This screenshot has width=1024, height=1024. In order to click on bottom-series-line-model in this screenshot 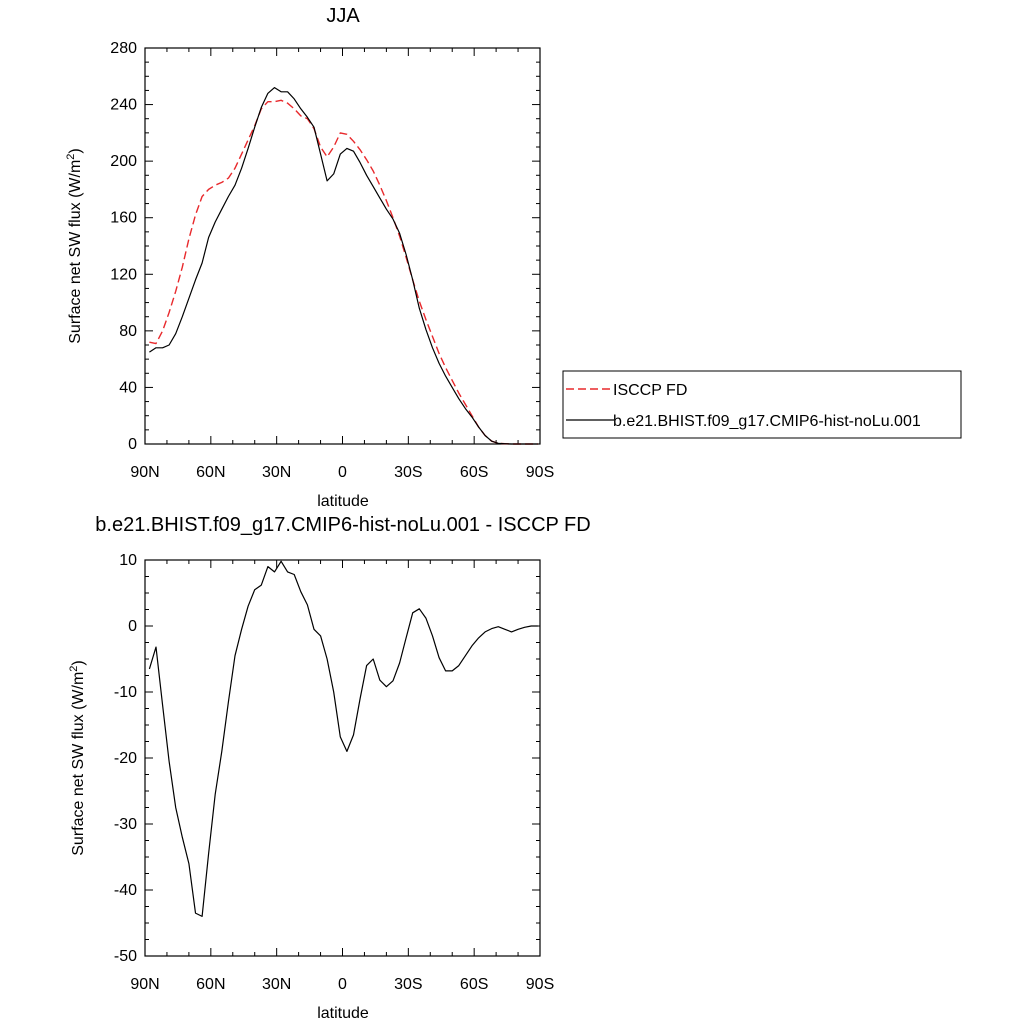, I will do `click(343, 739)`.